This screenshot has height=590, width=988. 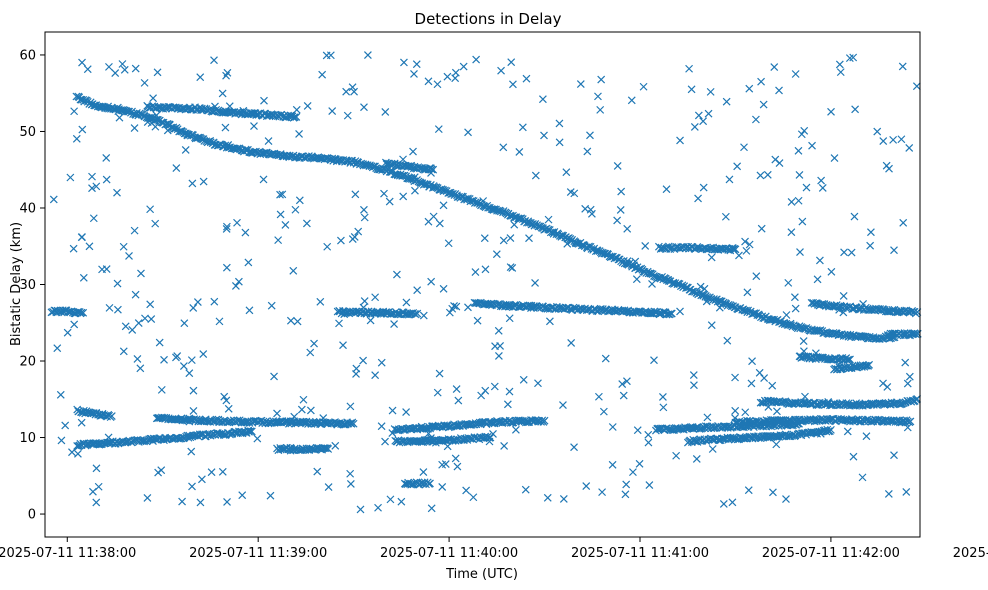 I want to click on y-tick-label: 0, so click(x=32, y=515).